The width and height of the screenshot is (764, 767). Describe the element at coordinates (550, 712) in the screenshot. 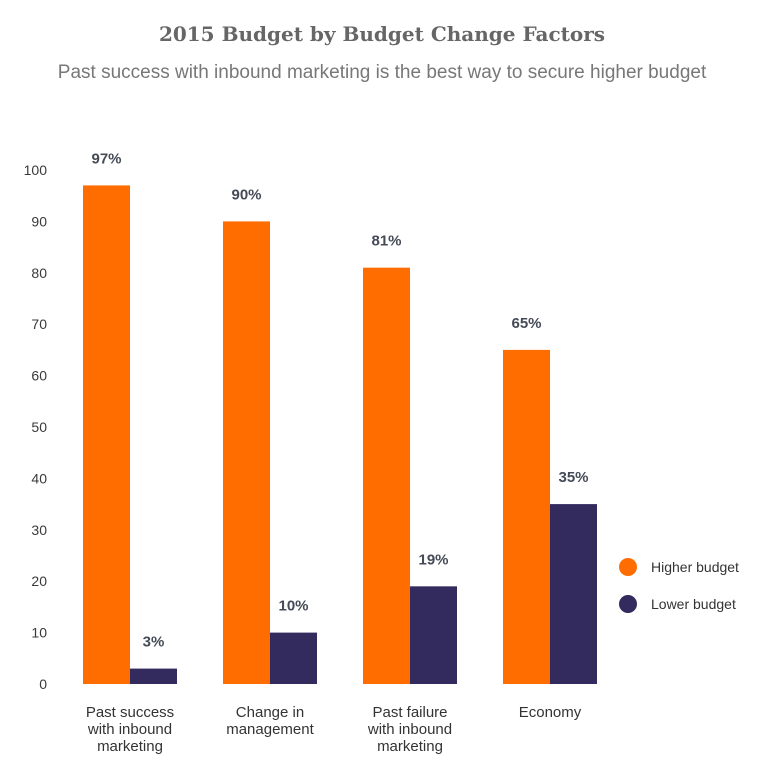

I see `x-category-label: Economy` at that location.